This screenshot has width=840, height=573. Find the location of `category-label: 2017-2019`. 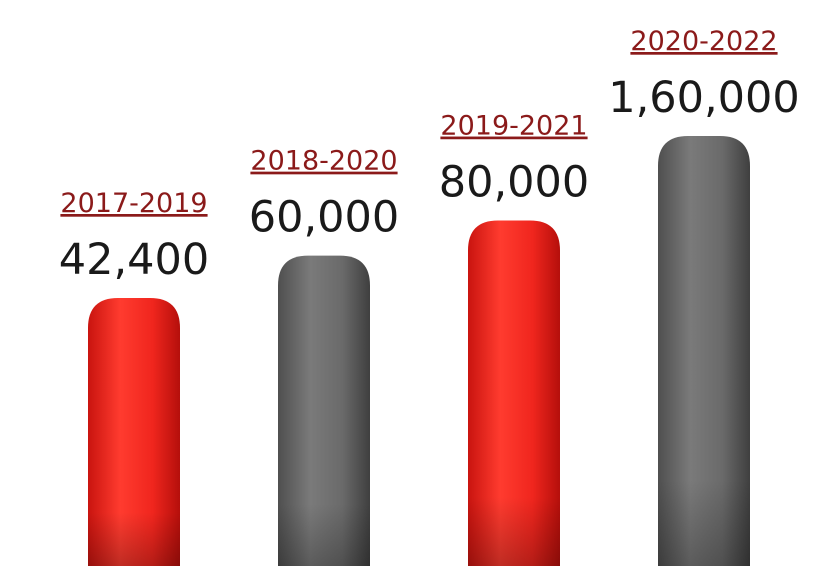

category-label: 2017-2019 is located at coordinates (133, 203).